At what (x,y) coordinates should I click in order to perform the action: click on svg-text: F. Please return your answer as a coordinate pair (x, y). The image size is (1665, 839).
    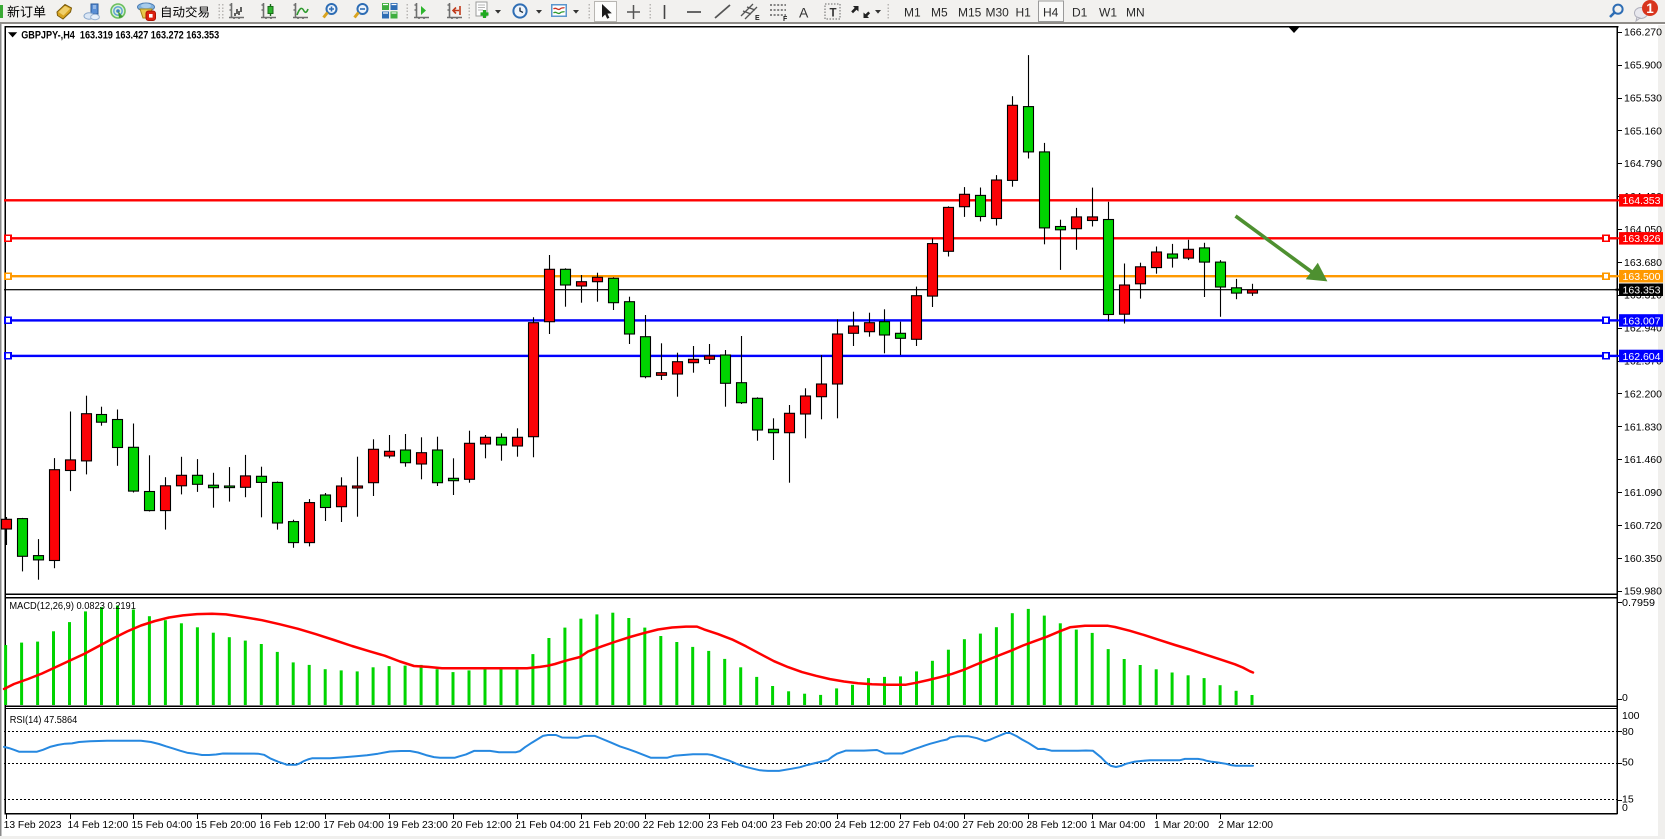
    Looking at the image, I should click on (785, 19).